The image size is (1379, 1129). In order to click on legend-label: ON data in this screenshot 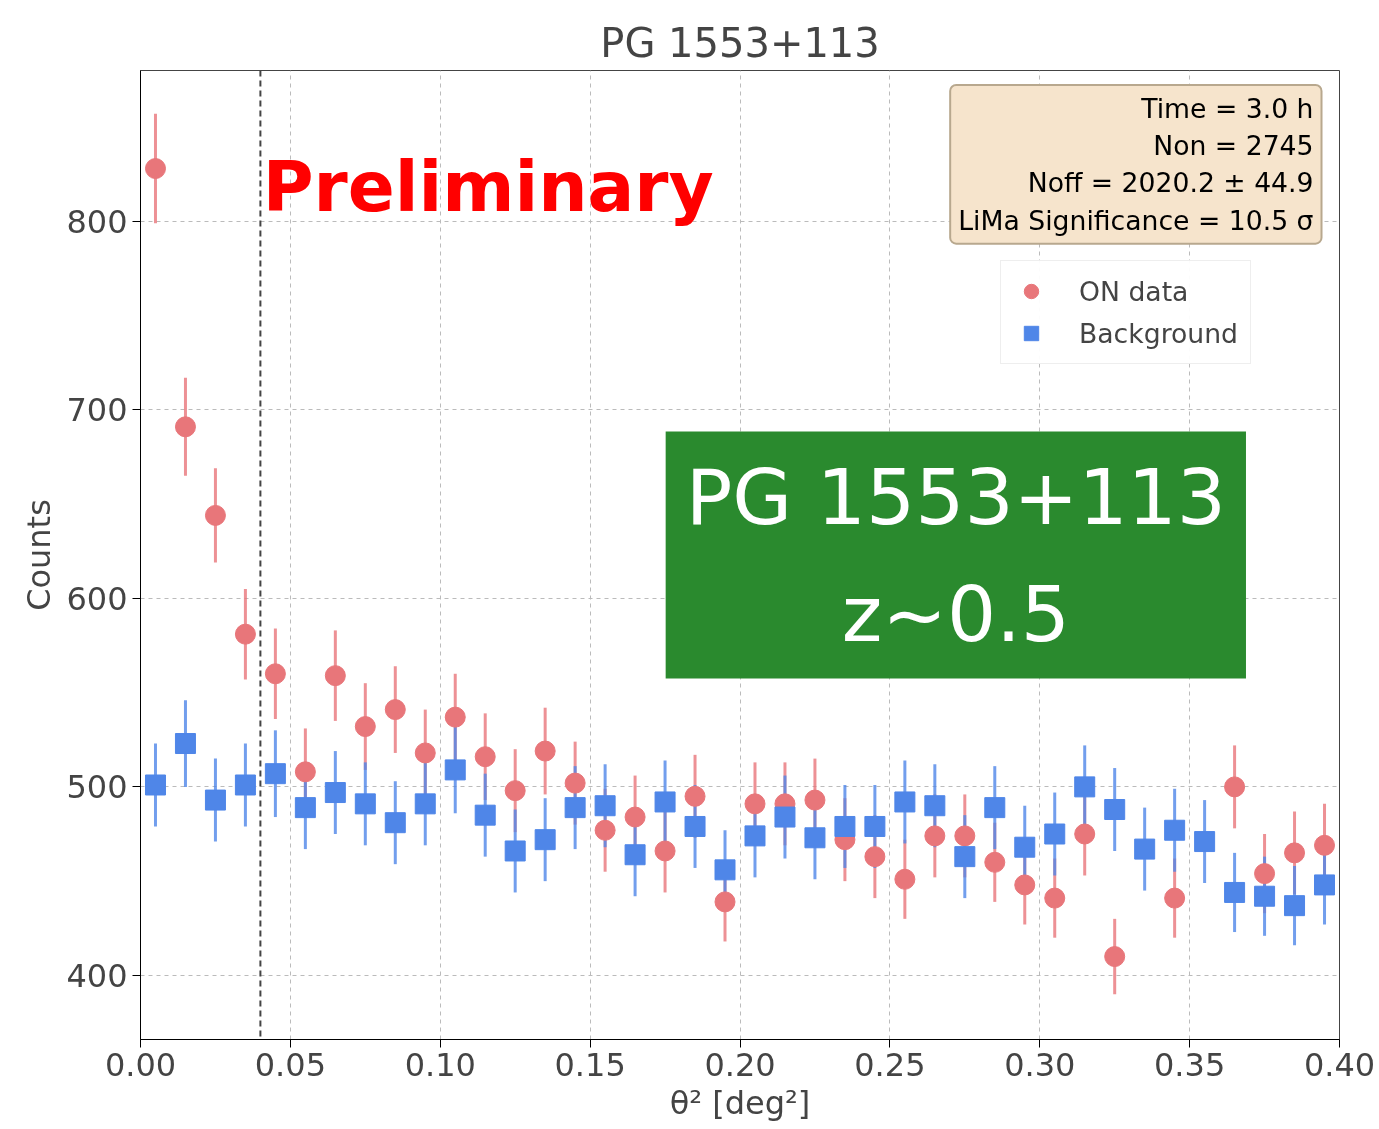, I will do `click(1134, 291)`.